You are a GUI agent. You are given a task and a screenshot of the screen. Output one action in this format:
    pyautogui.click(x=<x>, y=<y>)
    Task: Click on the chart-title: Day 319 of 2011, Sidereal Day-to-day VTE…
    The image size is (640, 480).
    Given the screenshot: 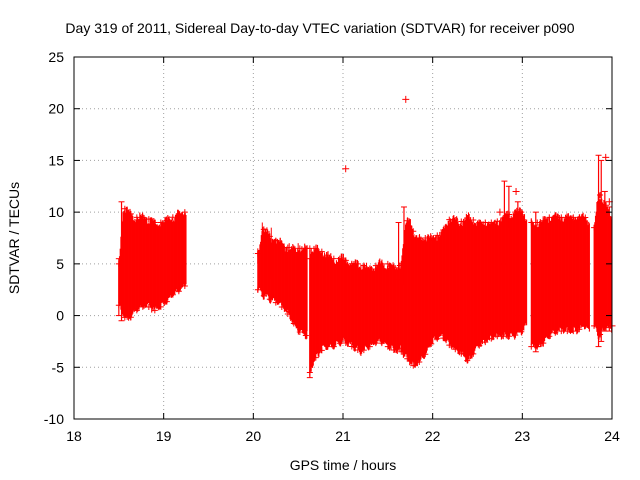 What is the action you would take?
    pyautogui.click(x=320, y=28)
    